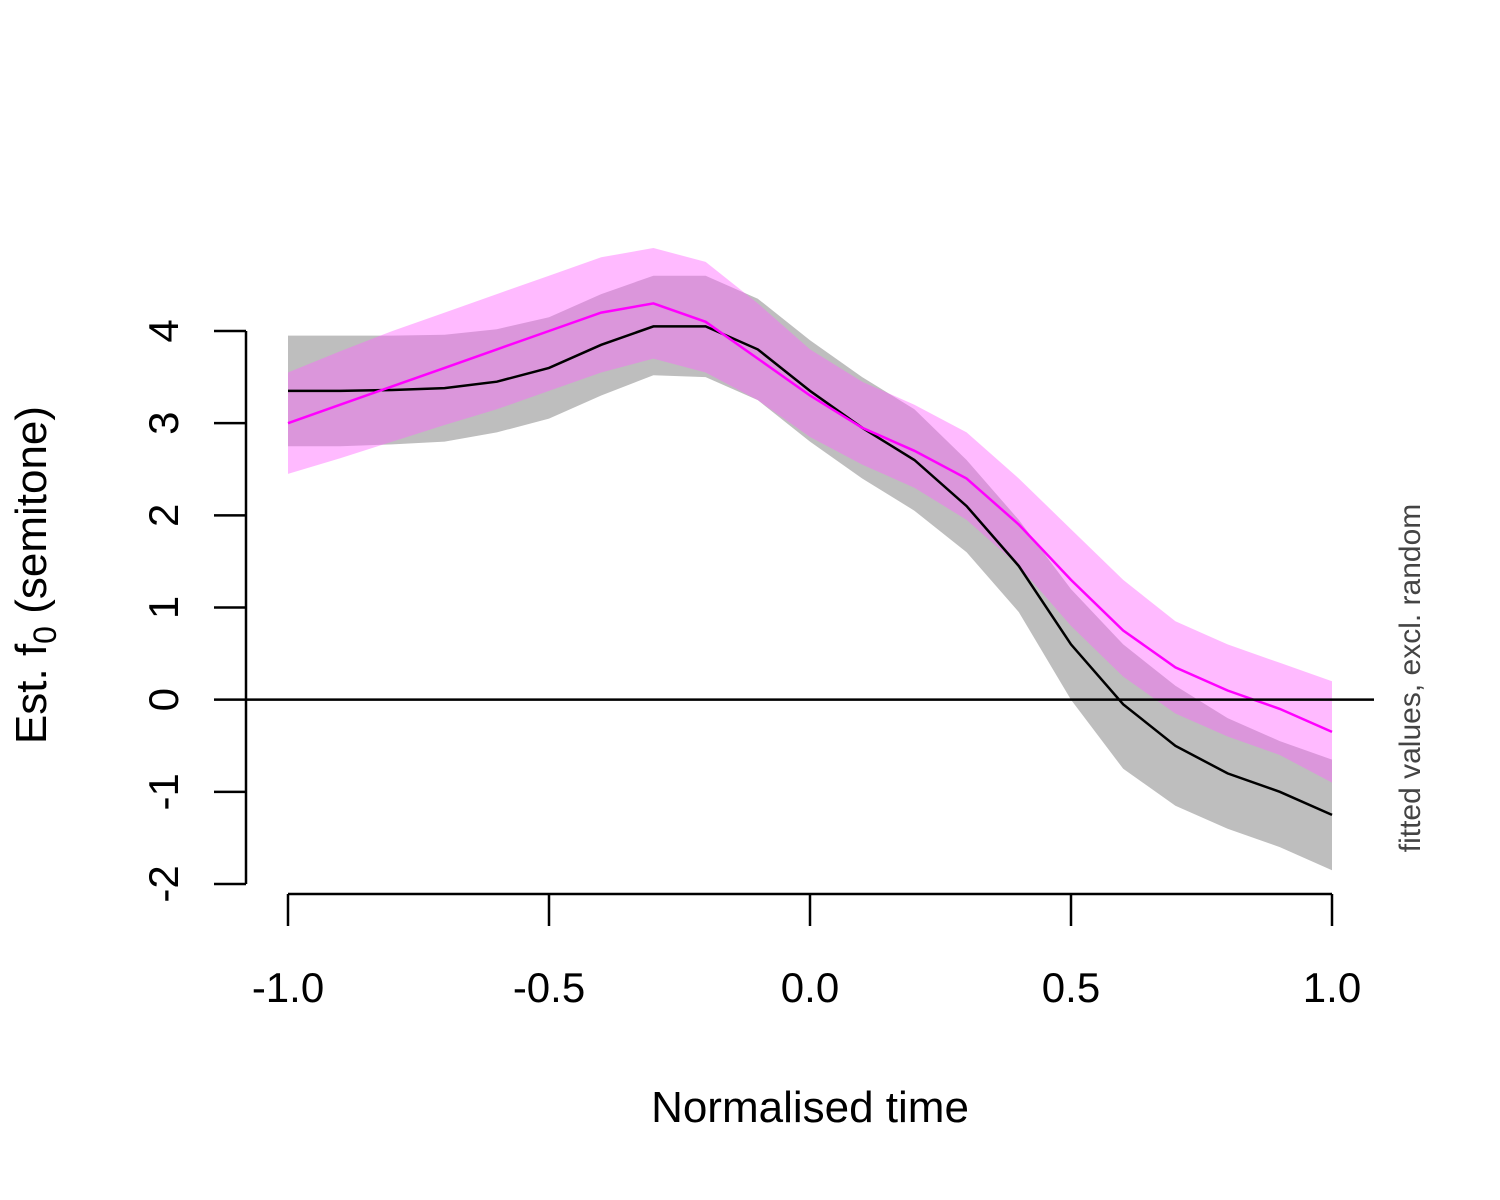  What do you see at coordinates (163, 330) in the screenshot?
I see `y-tick-label: 4` at bounding box center [163, 330].